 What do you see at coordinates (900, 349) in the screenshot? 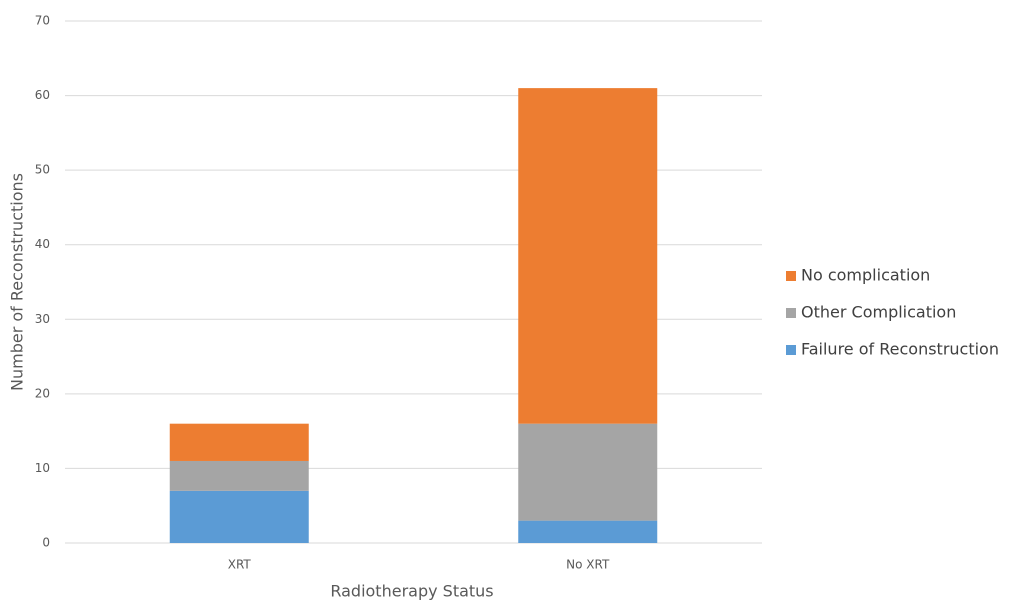
I see `legend-label: Failure of Reconstruction` at bounding box center [900, 349].